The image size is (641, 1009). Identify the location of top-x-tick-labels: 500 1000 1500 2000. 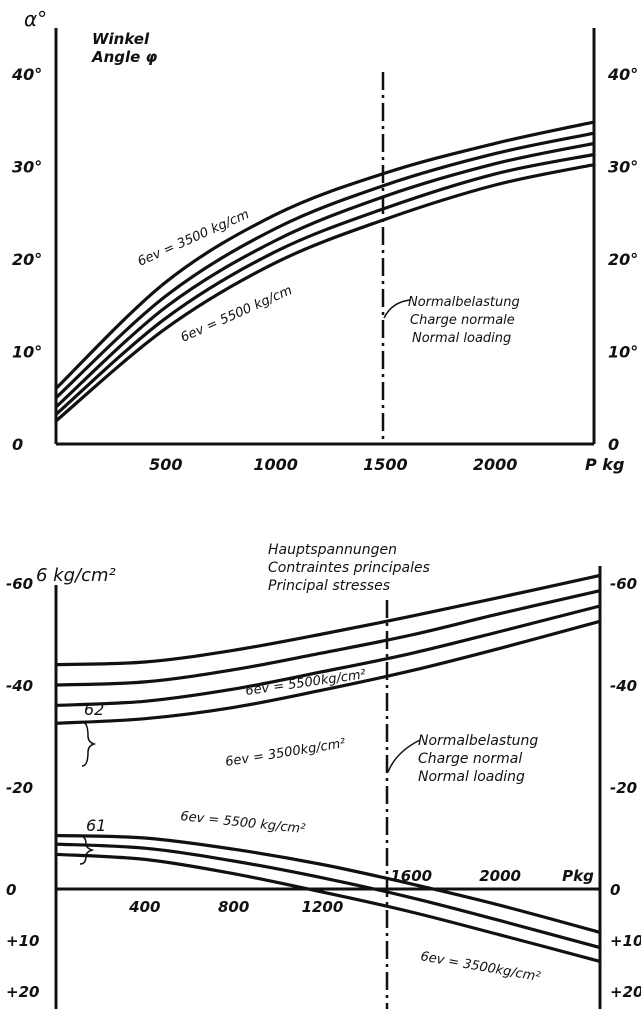
(333, 464).